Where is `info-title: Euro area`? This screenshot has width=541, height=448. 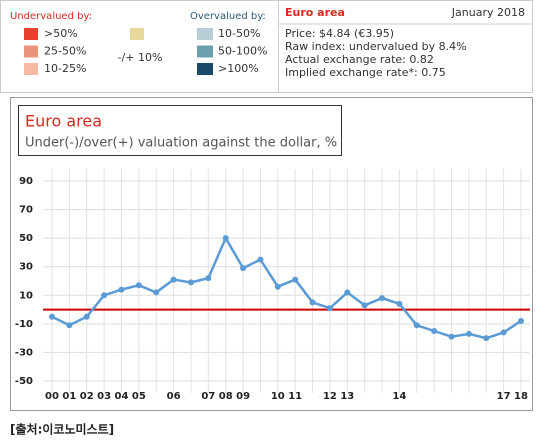
info-title: Euro area is located at coordinates (315, 12).